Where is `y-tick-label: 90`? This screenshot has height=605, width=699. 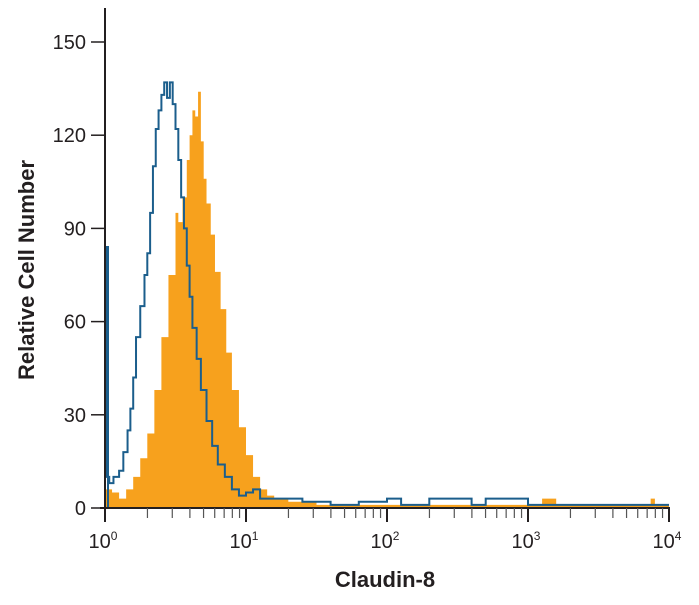
y-tick-label: 90 is located at coordinates (75, 229).